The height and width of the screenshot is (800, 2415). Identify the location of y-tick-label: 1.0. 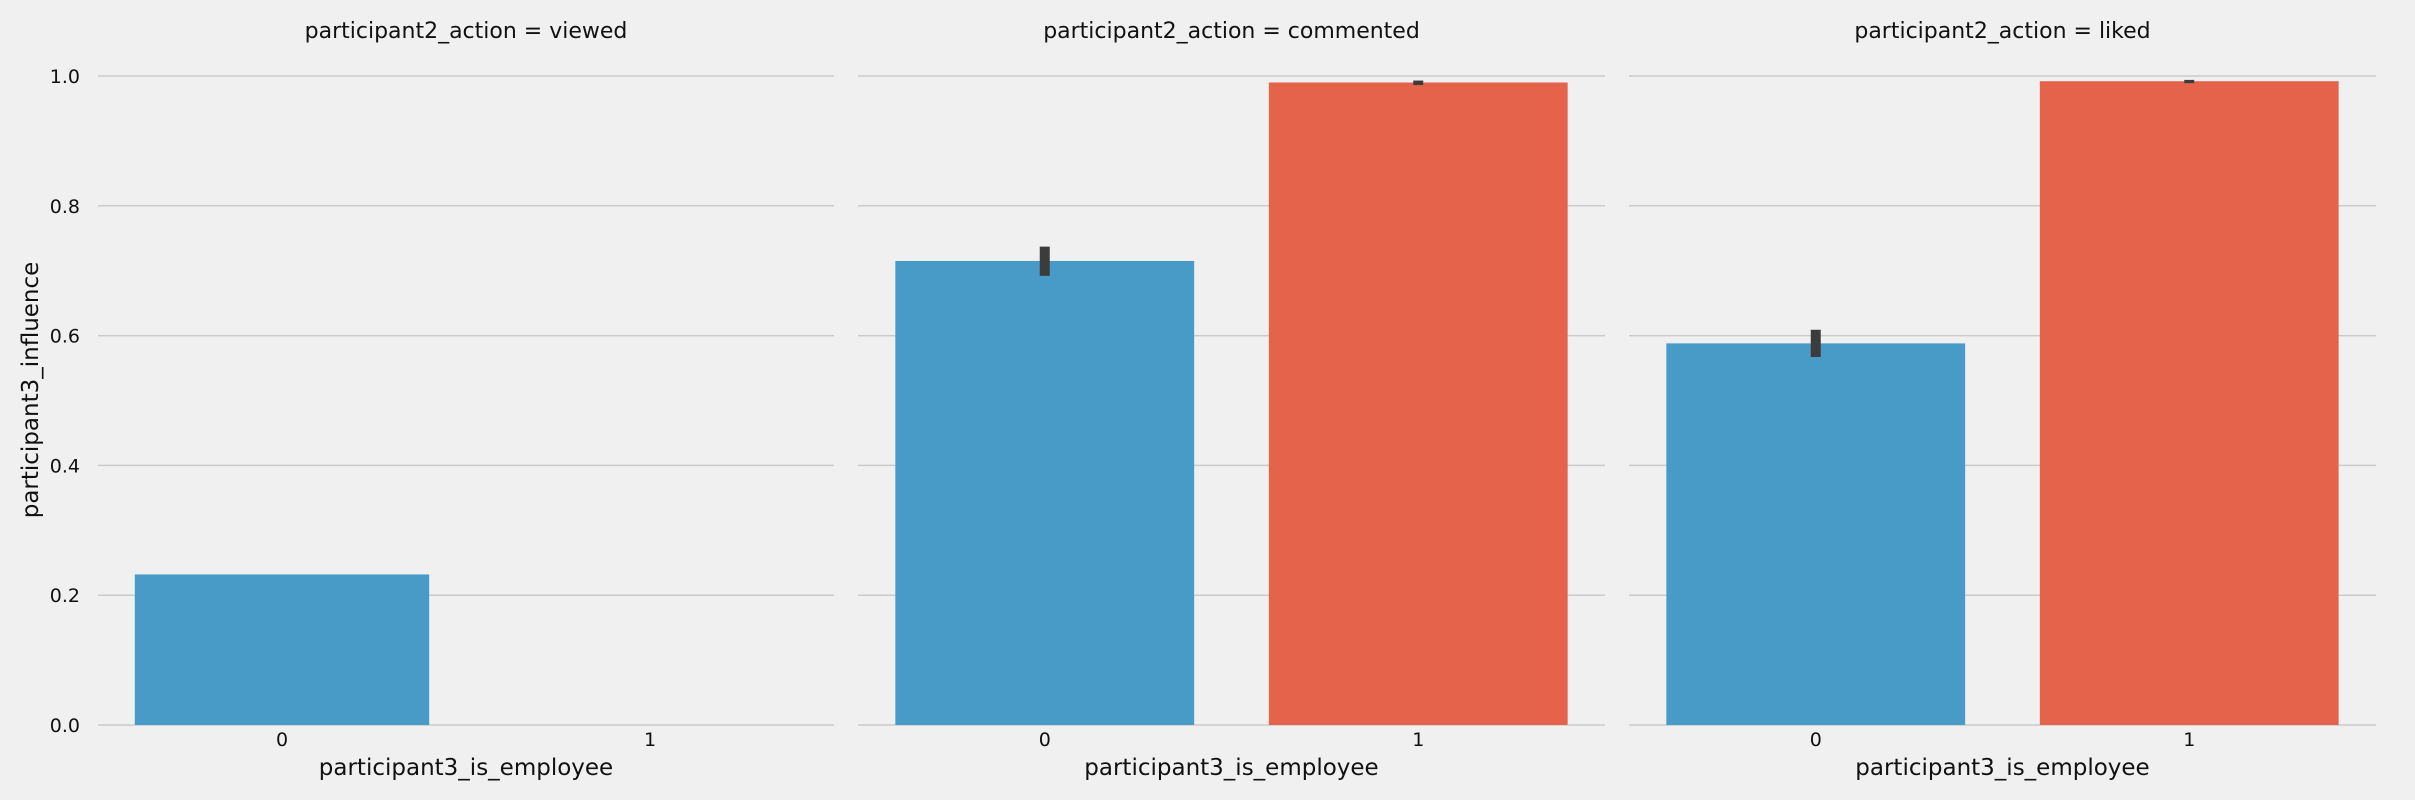
(65, 77).